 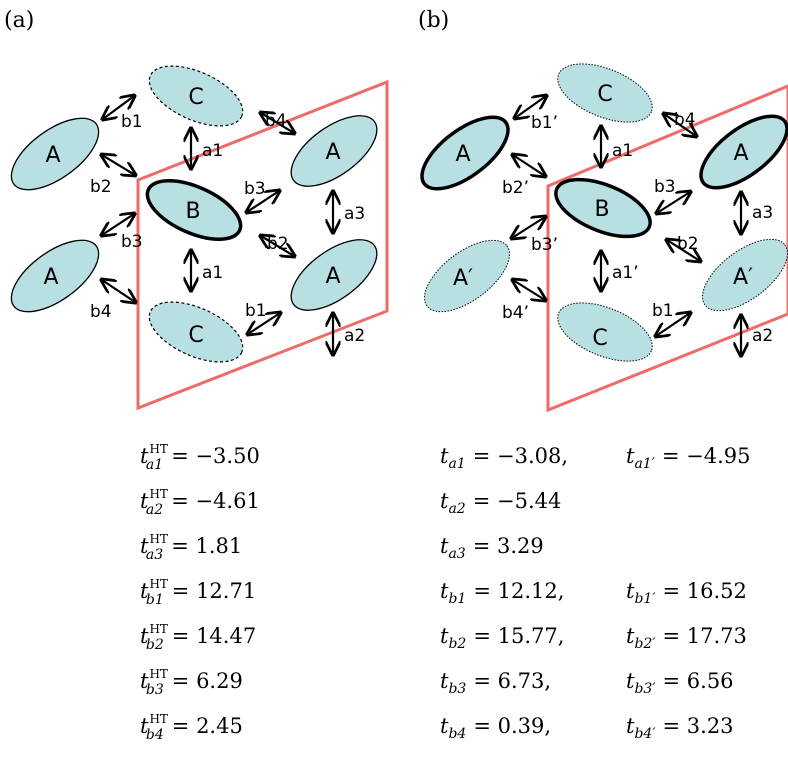 What do you see at coordinates (518, 591) in the screenshot?
I see `eq-value: = 12.12,` at bounding box center [518, 591].